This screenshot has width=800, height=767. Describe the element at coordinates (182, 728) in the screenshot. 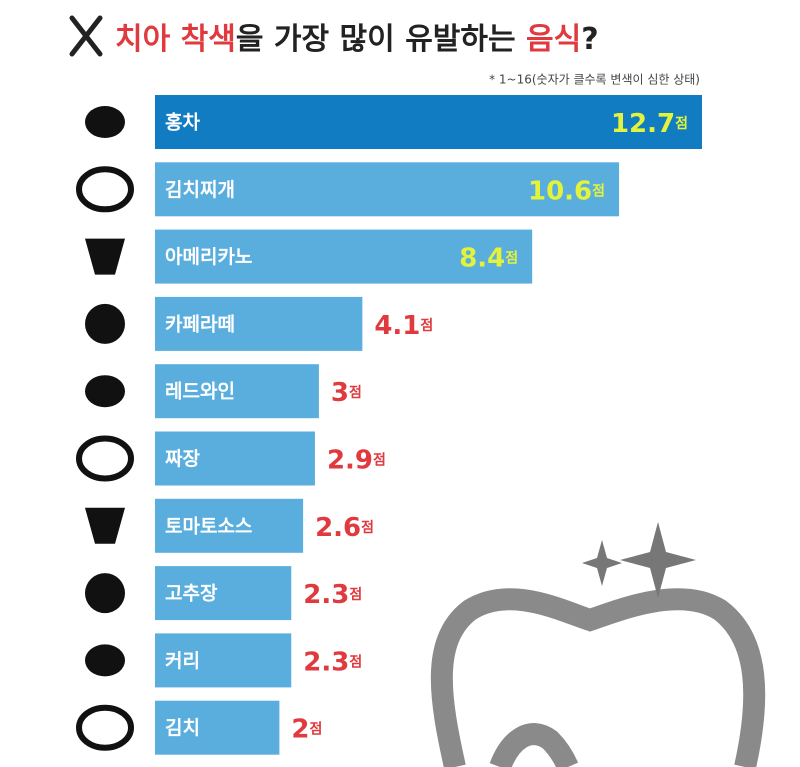

I see `category-label: 김치` at that location.